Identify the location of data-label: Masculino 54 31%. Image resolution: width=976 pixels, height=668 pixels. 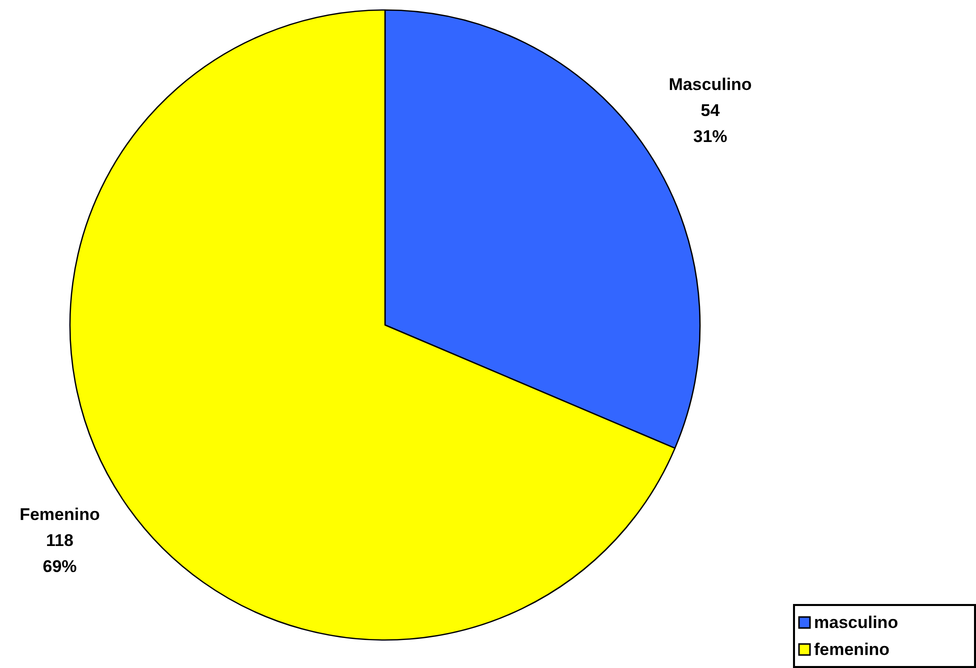
(710, 110).